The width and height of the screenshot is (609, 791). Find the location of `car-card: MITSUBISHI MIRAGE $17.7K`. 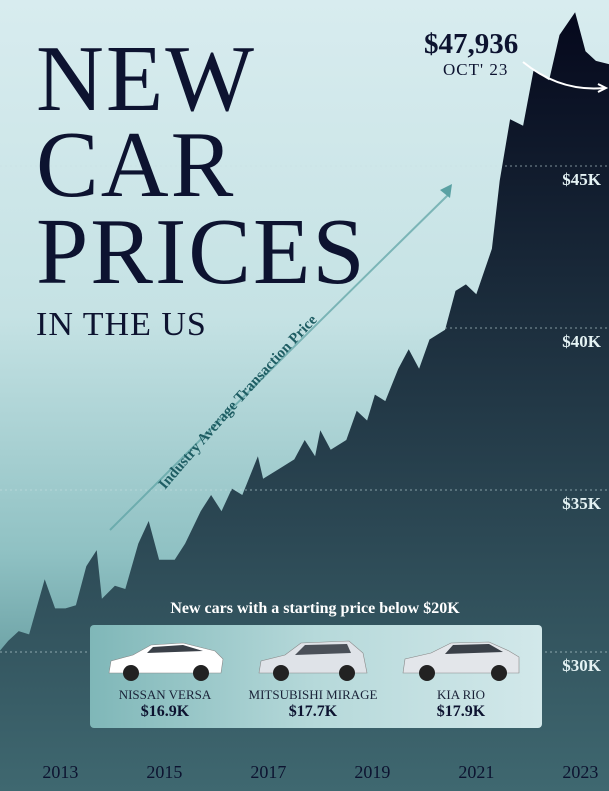

car-card: MITSUBISHI MIRAGE $17.7K is located at coordinates (313, 678).